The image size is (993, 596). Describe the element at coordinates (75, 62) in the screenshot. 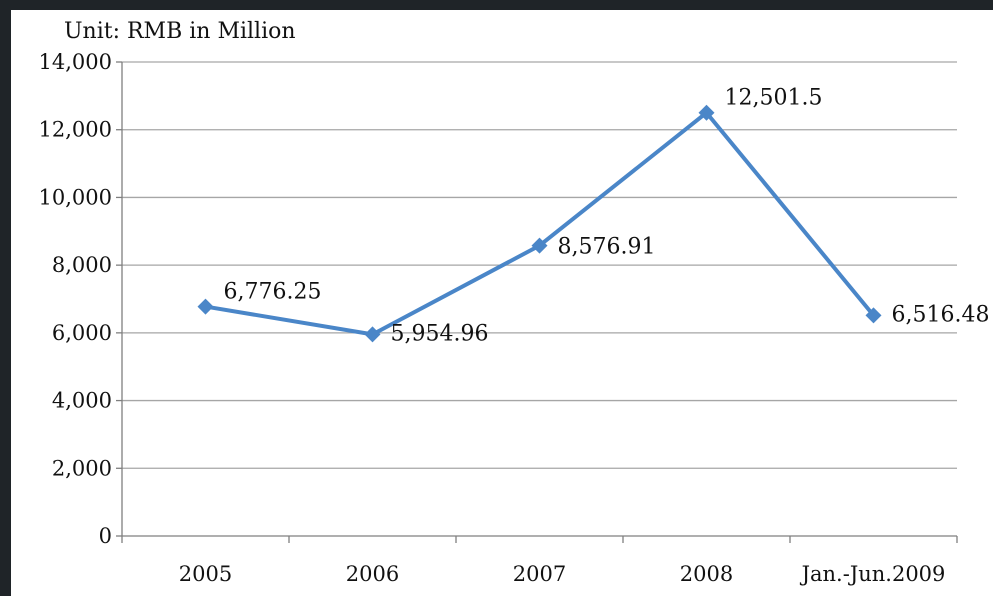

I see `y-tick-label: 14,000` at that location.